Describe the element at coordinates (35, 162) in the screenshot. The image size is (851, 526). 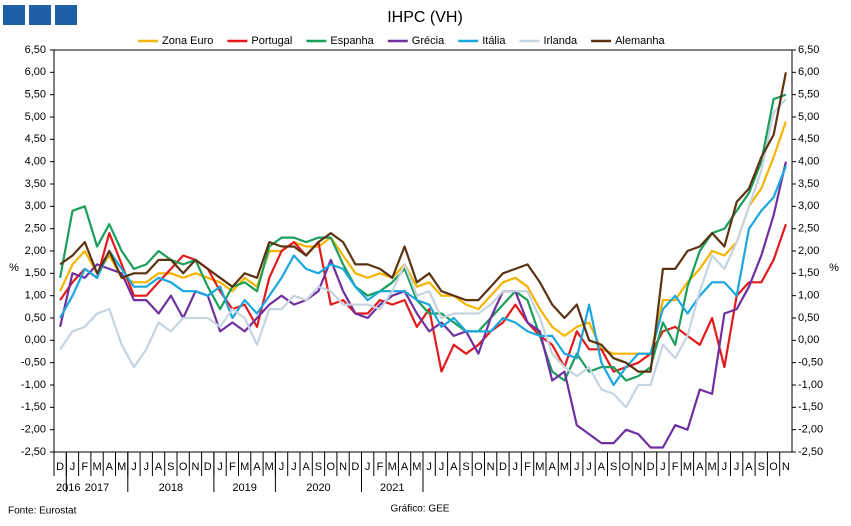
I see `y-tick-label: 4,00` at that location.